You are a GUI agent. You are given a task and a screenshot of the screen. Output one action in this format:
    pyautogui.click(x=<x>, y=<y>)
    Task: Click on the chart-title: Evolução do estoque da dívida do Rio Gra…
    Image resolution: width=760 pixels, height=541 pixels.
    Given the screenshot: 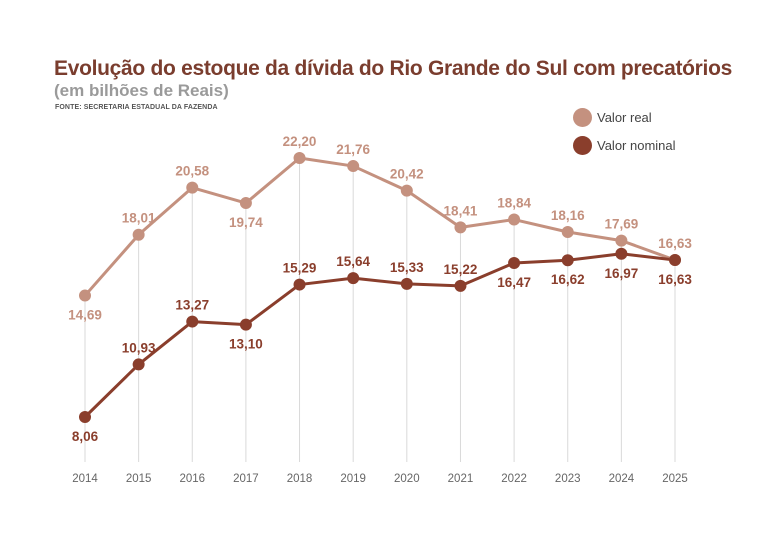 What is the action you would take?
    pyautogui.click(x=393, y=68)
    